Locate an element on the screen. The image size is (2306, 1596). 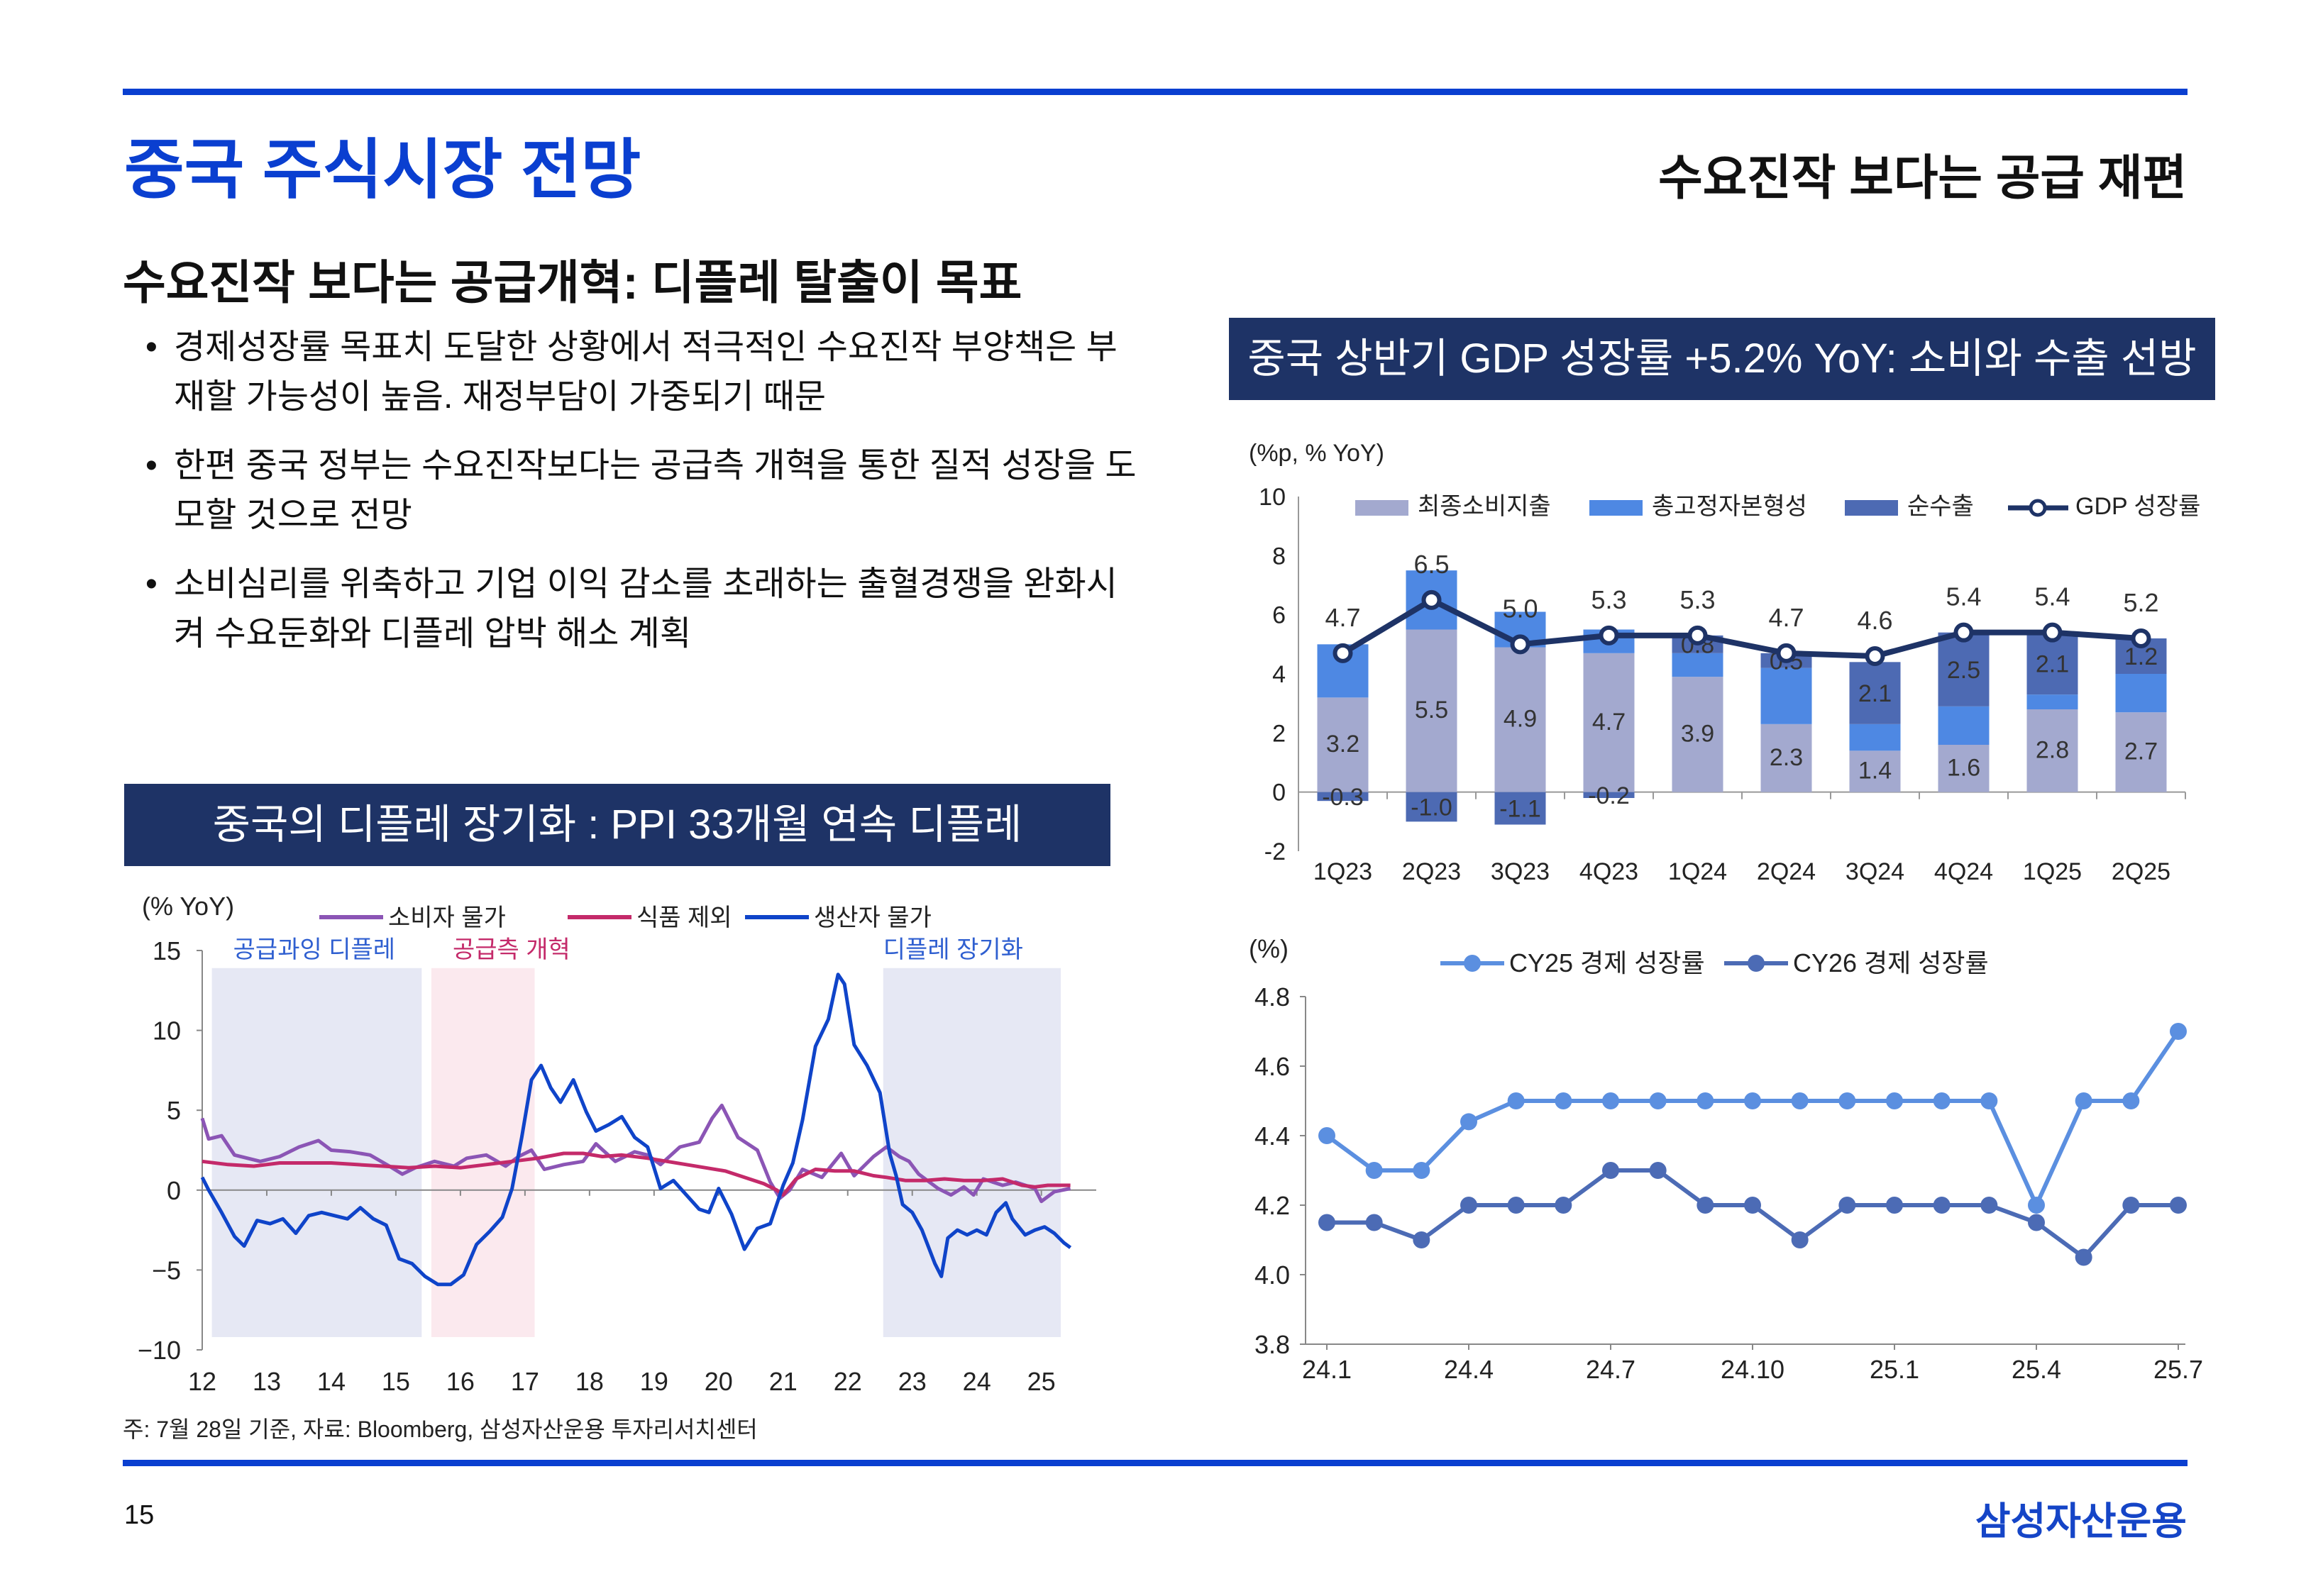
ppi-x-tick: 12 is located at coordinates (202, 1382).